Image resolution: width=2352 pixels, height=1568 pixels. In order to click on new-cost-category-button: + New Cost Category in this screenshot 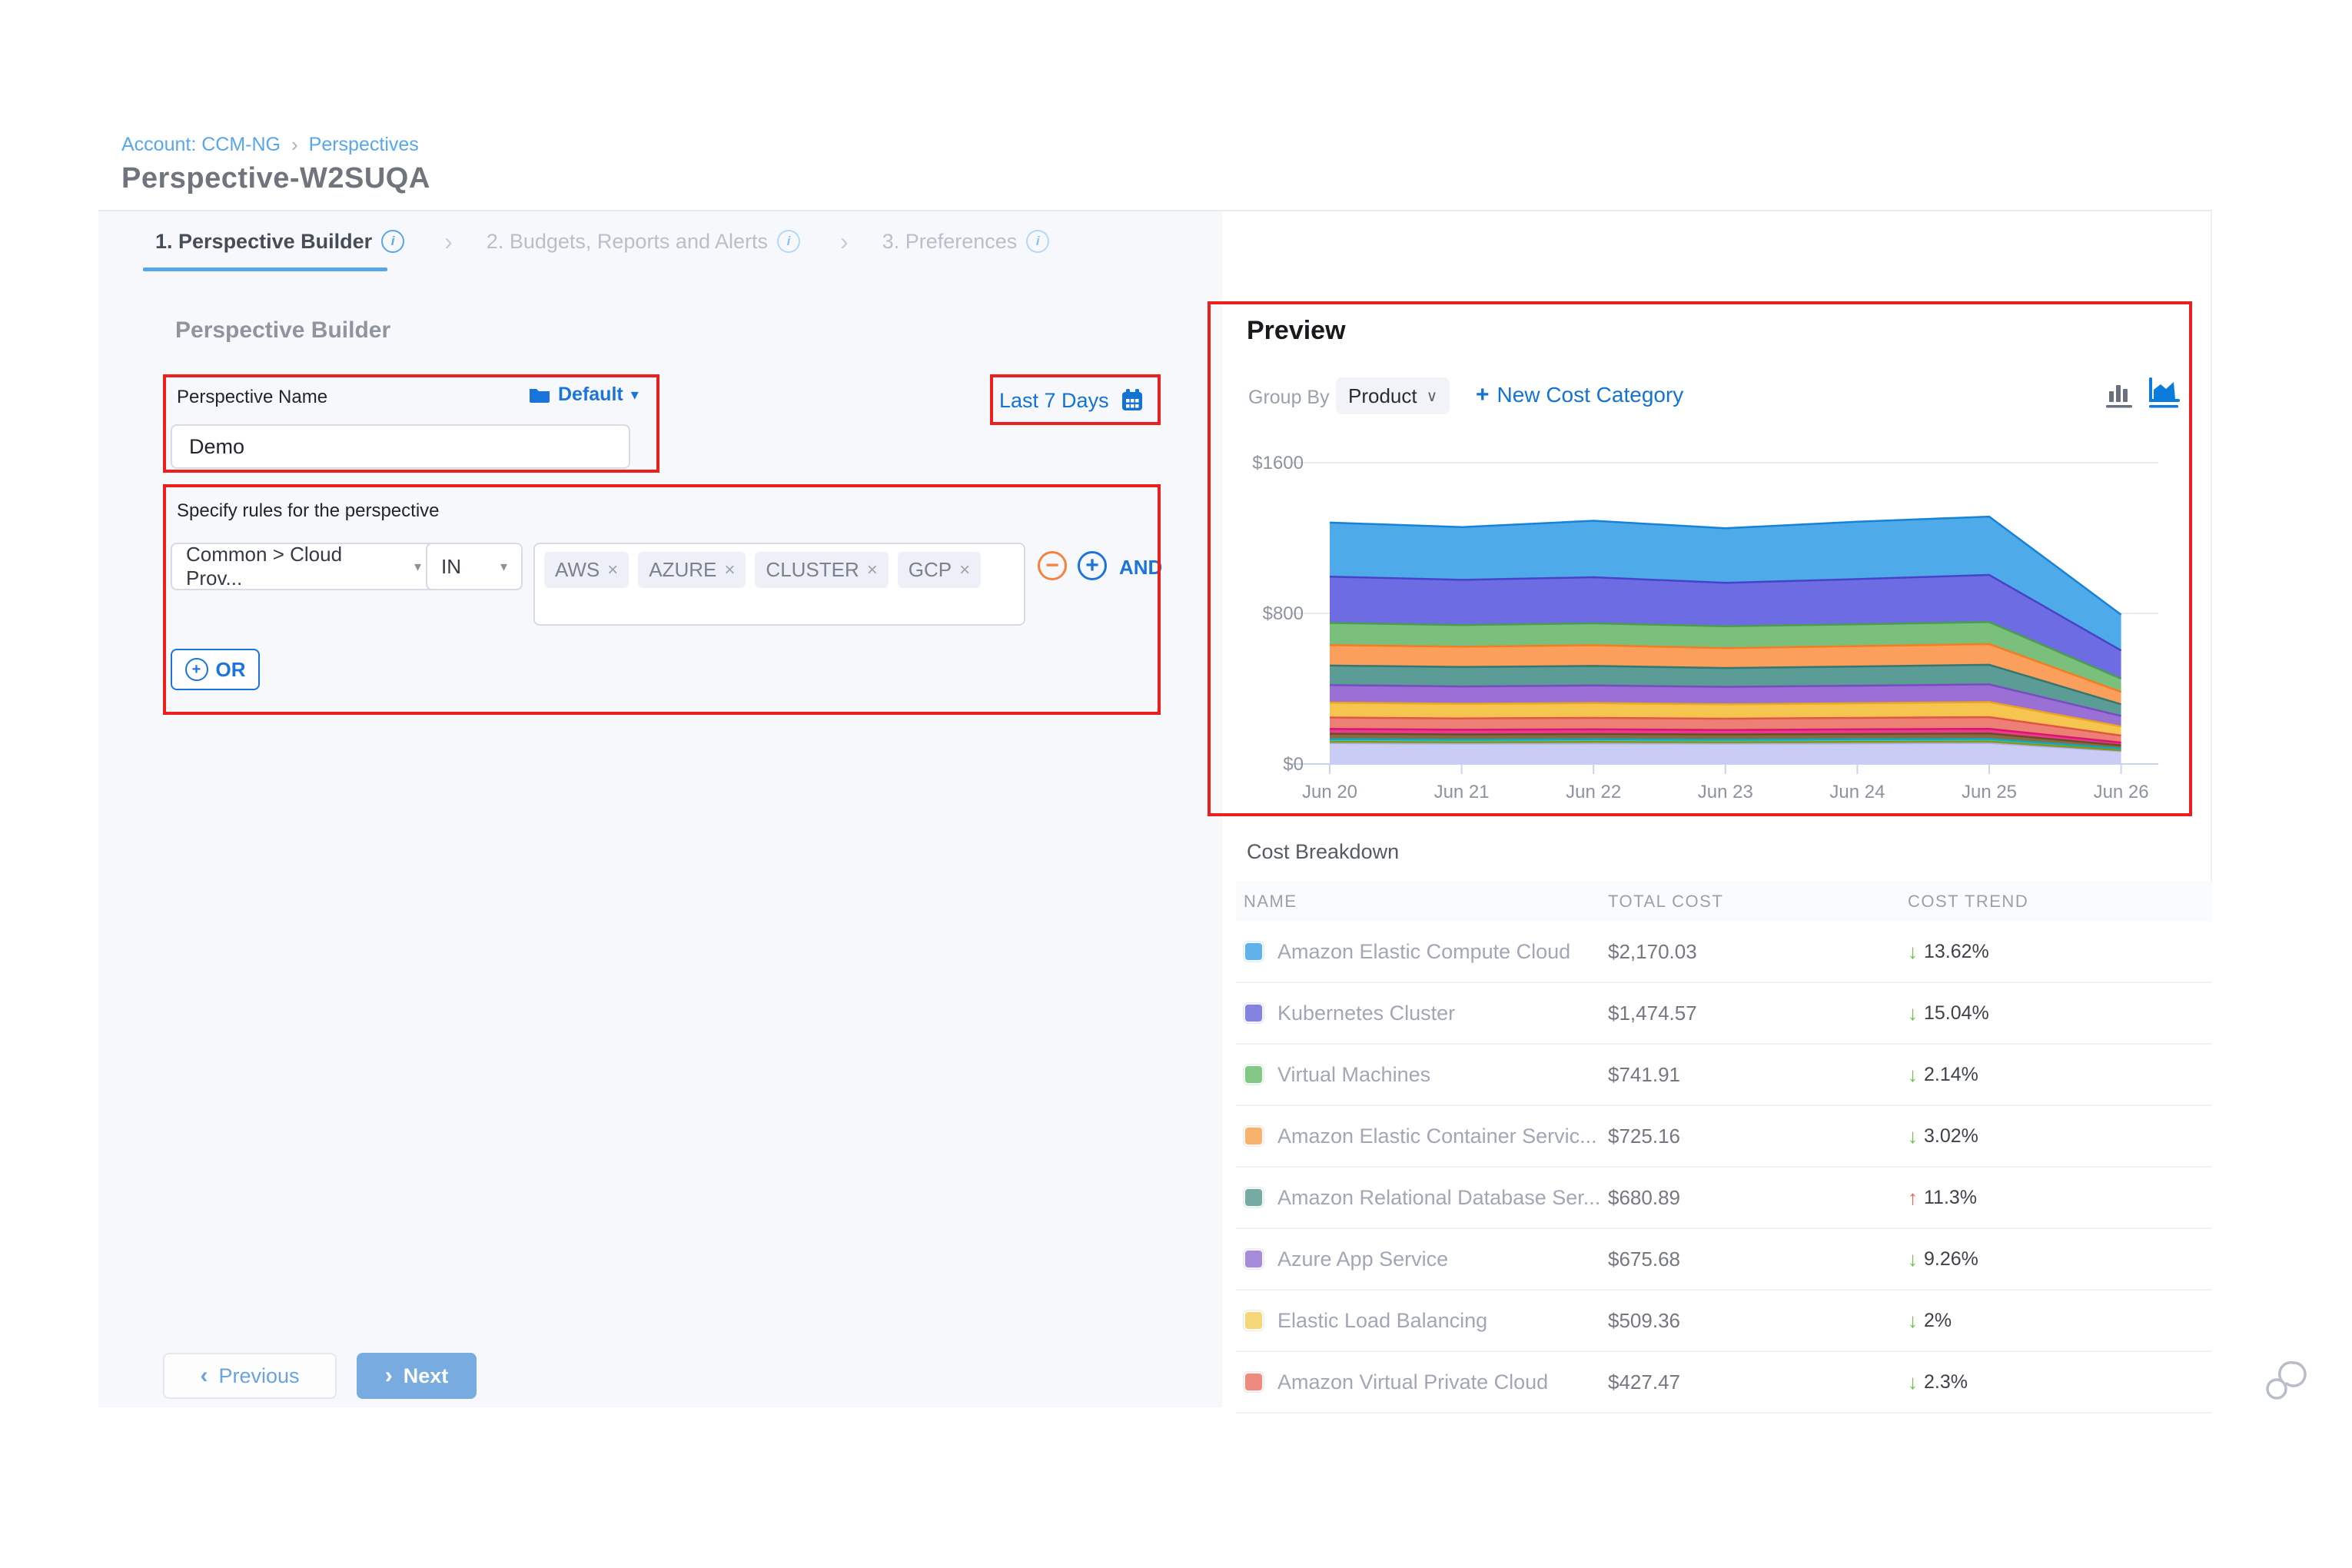, I will do `click(1580, 395)`.